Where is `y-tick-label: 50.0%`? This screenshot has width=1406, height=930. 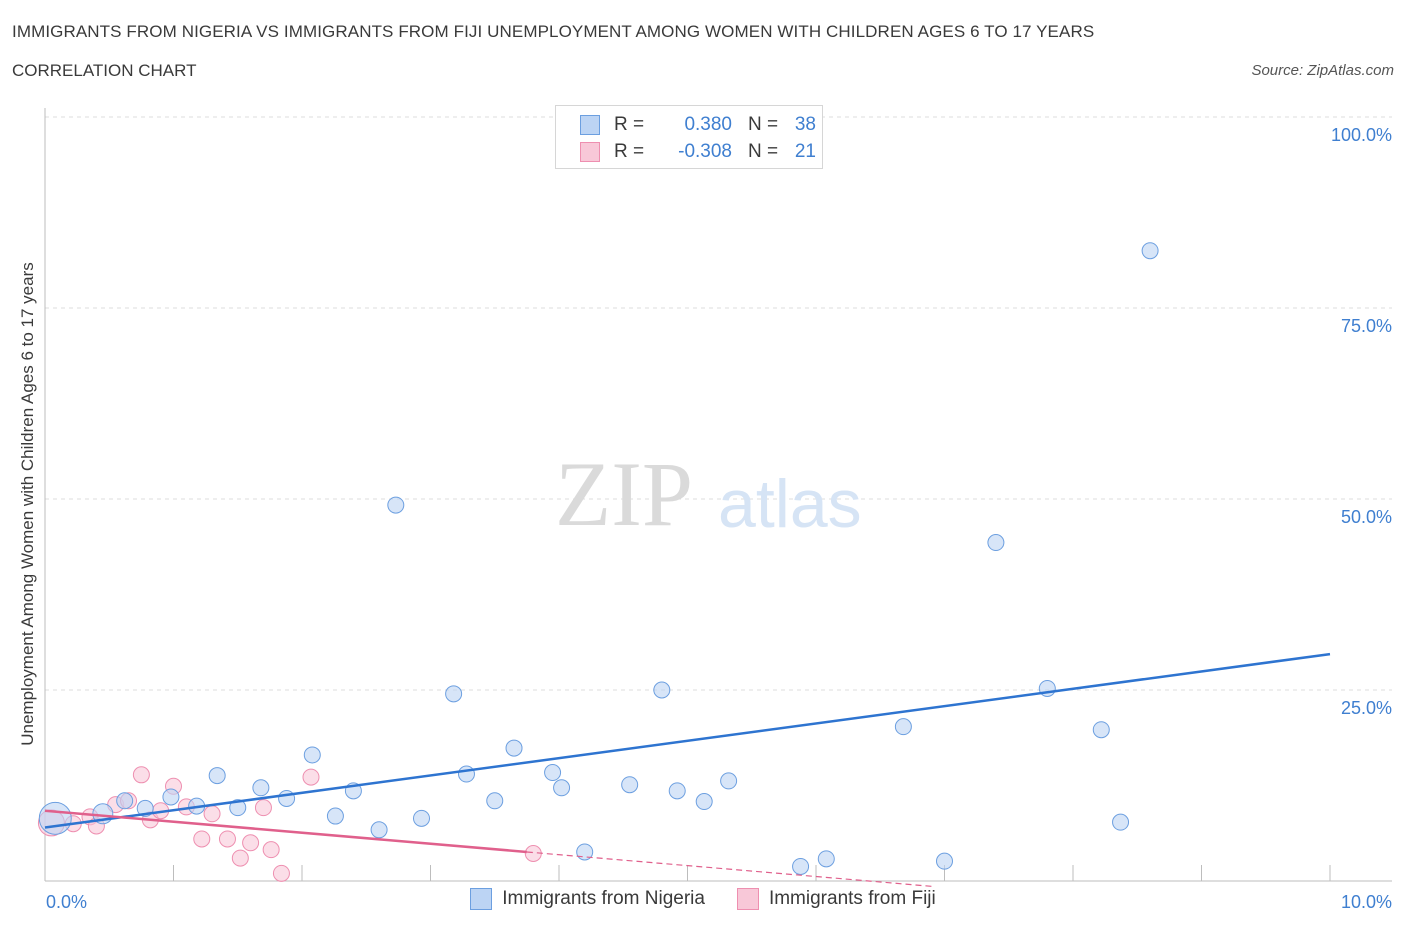
y-tick-label: 50.0% is located at coordinates (1366, 517).